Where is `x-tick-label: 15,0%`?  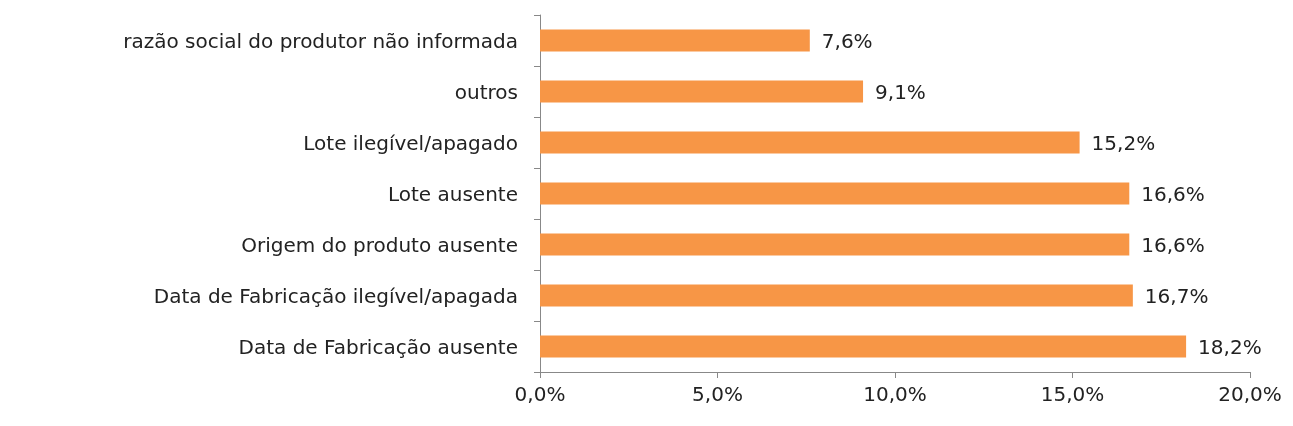 x-tick-label: 15,0% is located at coordinates (1072, 394).